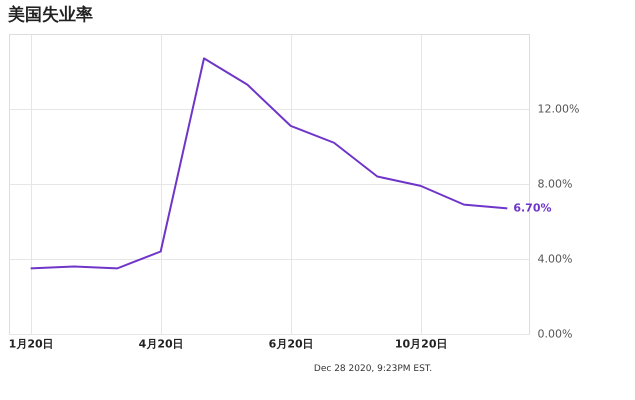 The image size is (635, 400). I want to click on y-tick-label: 8.00%, so click(555, 184).